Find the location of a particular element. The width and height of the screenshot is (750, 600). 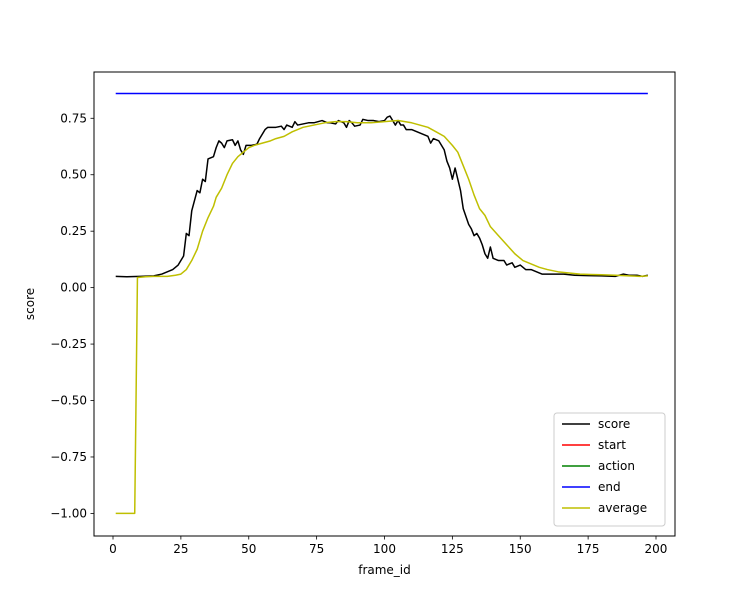

legend-box is located at coordinates (609, 469).